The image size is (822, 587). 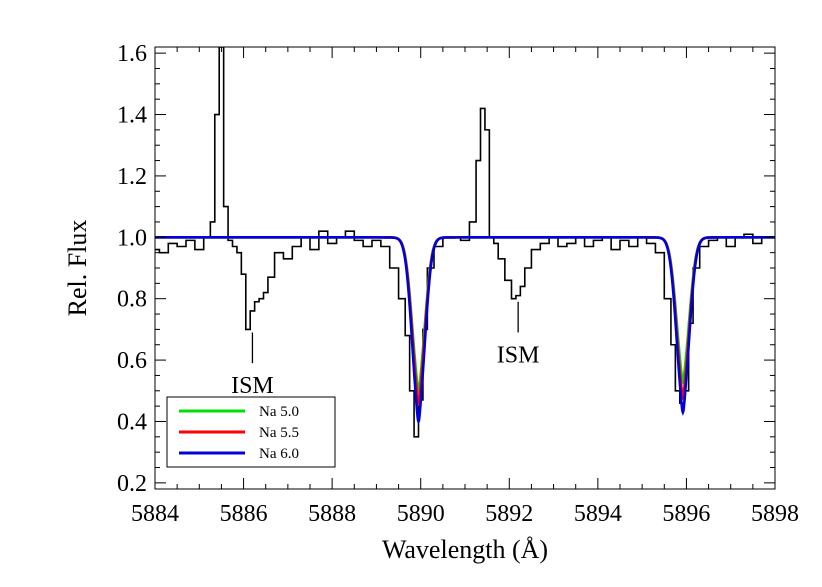 What do you see at coordinates (132, 361) in the screenshot?
I see `y-tick-label: 0.6` at bounding box center [132, 361].